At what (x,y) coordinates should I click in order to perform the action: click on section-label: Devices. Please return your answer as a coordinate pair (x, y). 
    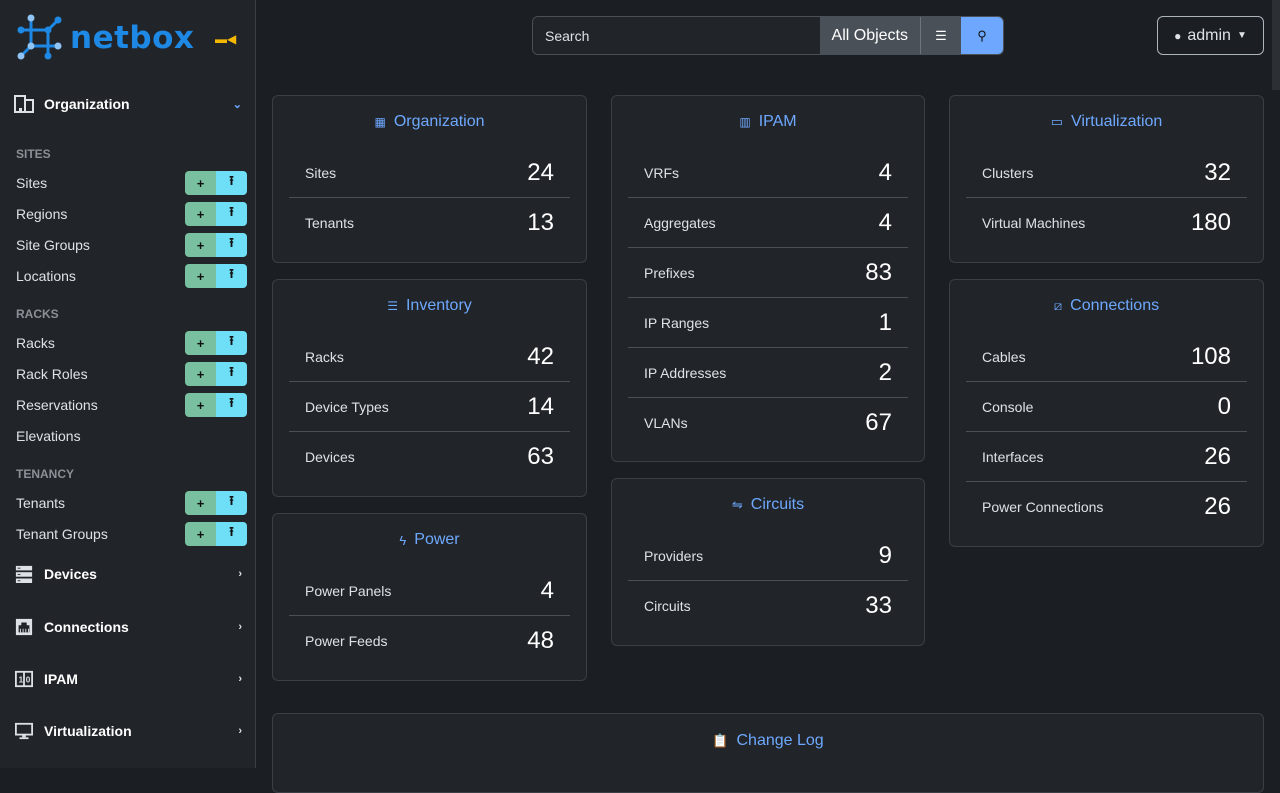
    Looking at the image, I should click on (70, 574).